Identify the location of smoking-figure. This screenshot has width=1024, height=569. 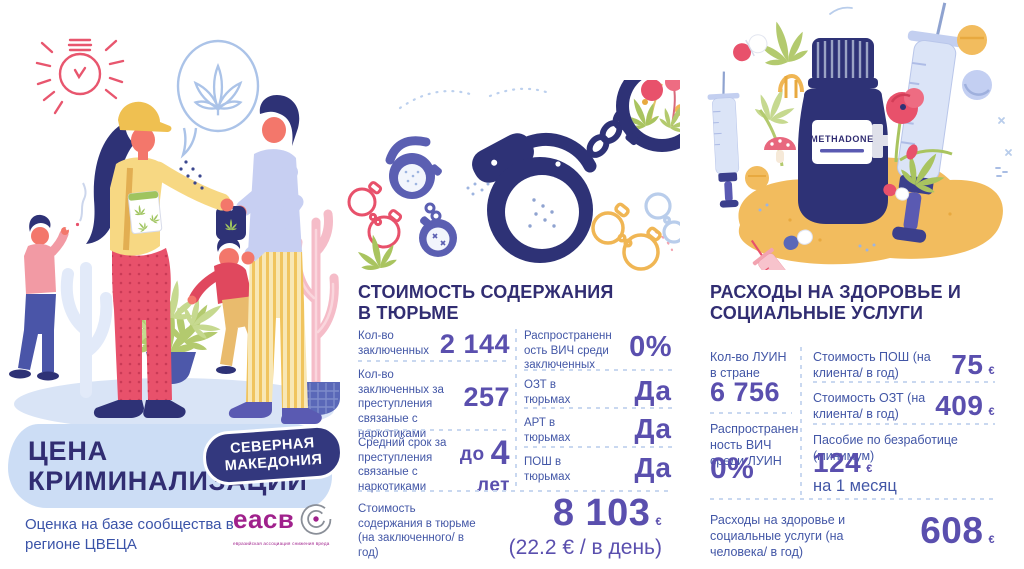
(48, 281).